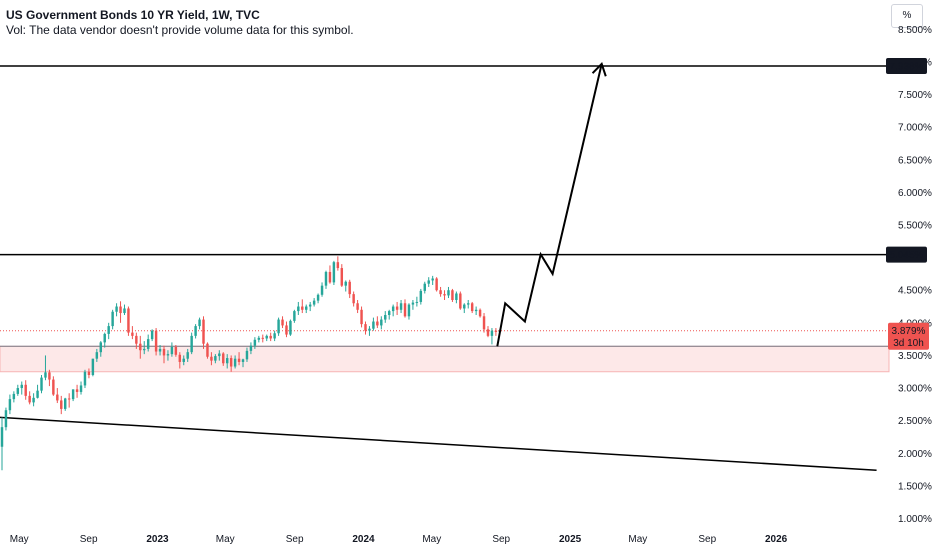 Image resolution: width=932 pixels, height=550 pixels. What do you see at coordinates (295, 539) in the screenshot?
I see `x-tick-label: Sep` at bounding box center [295, 539].